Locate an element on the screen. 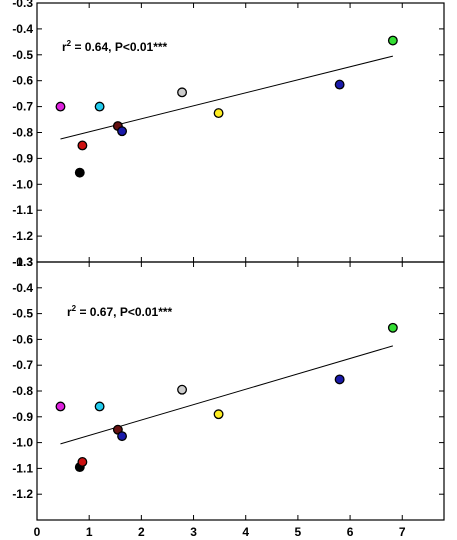  x-tick-label: 0 is located at coordinates (37, 532).